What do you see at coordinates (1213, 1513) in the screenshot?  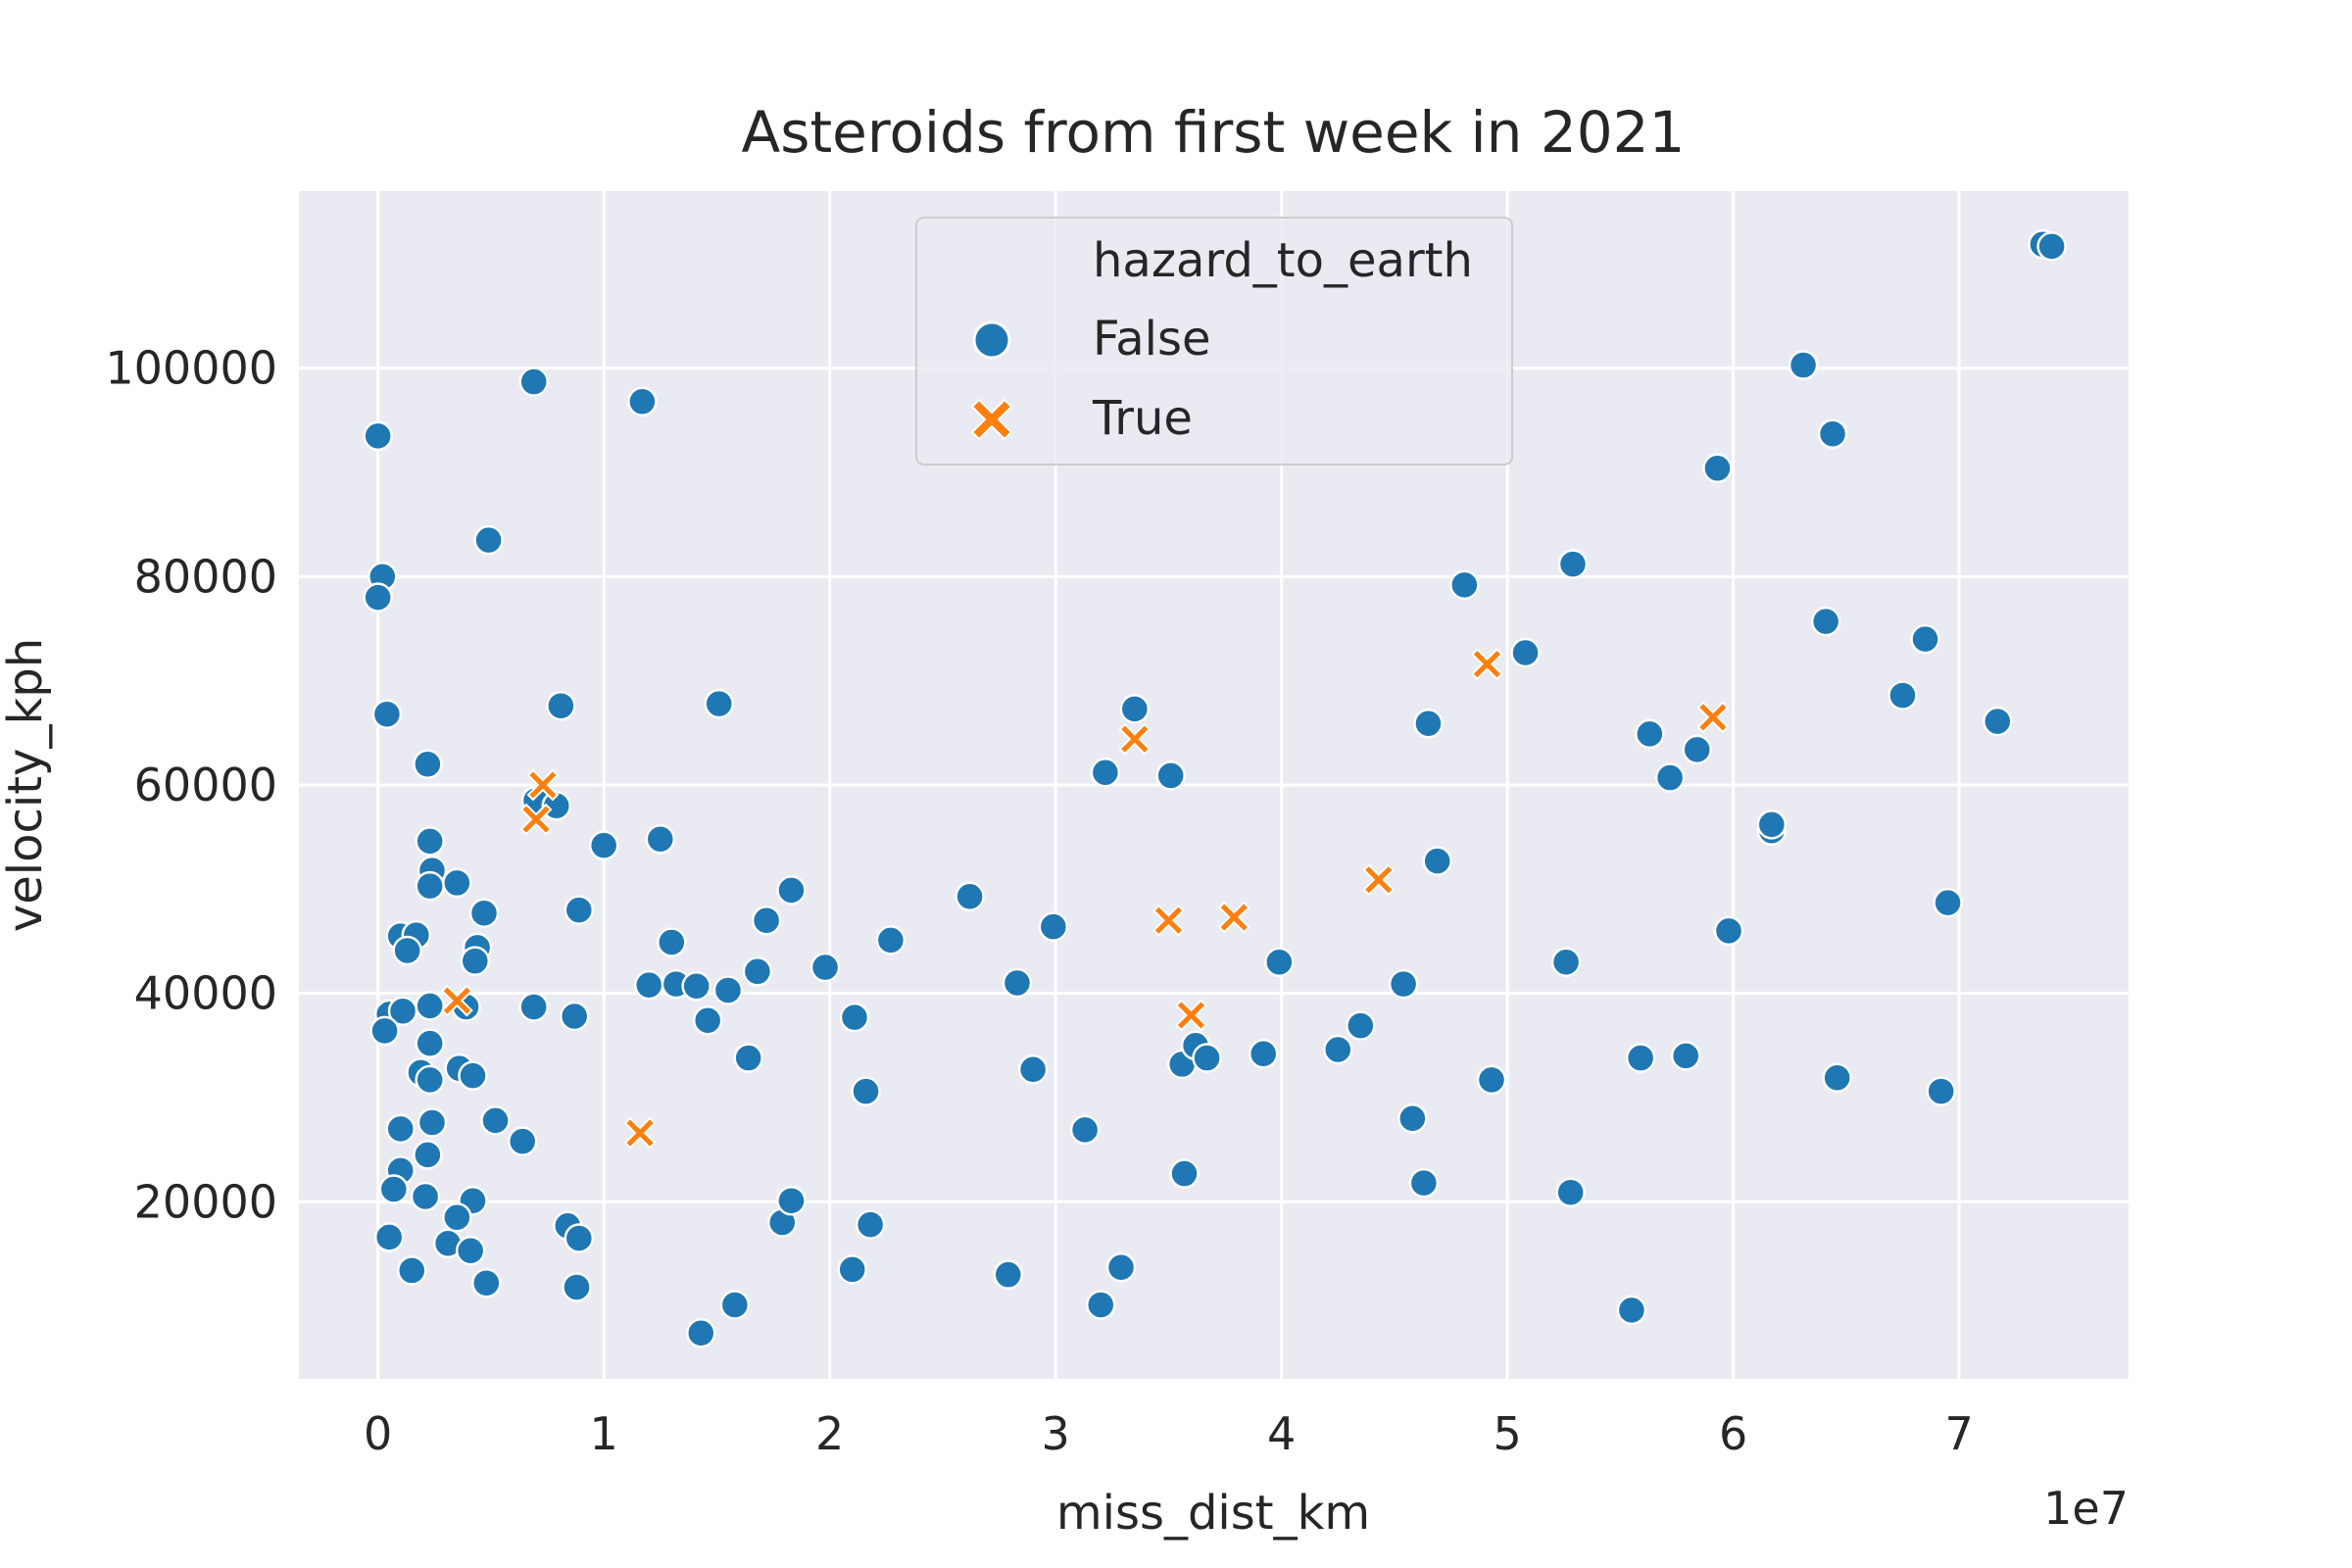 I see `x-axis-label: miss_dist_km` at bounding box center [1213, 1513].